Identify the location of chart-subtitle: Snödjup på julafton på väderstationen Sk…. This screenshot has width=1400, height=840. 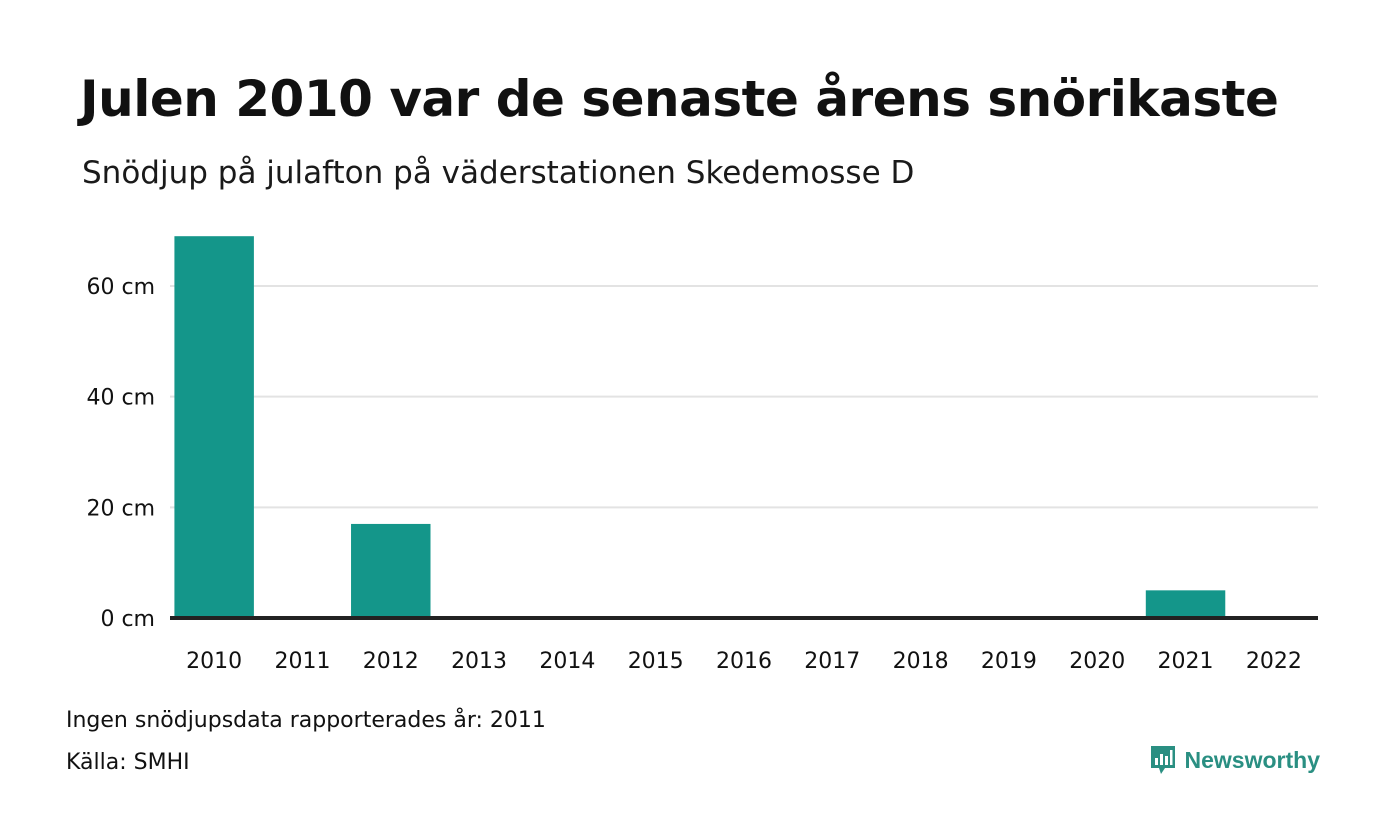
(498, 173).